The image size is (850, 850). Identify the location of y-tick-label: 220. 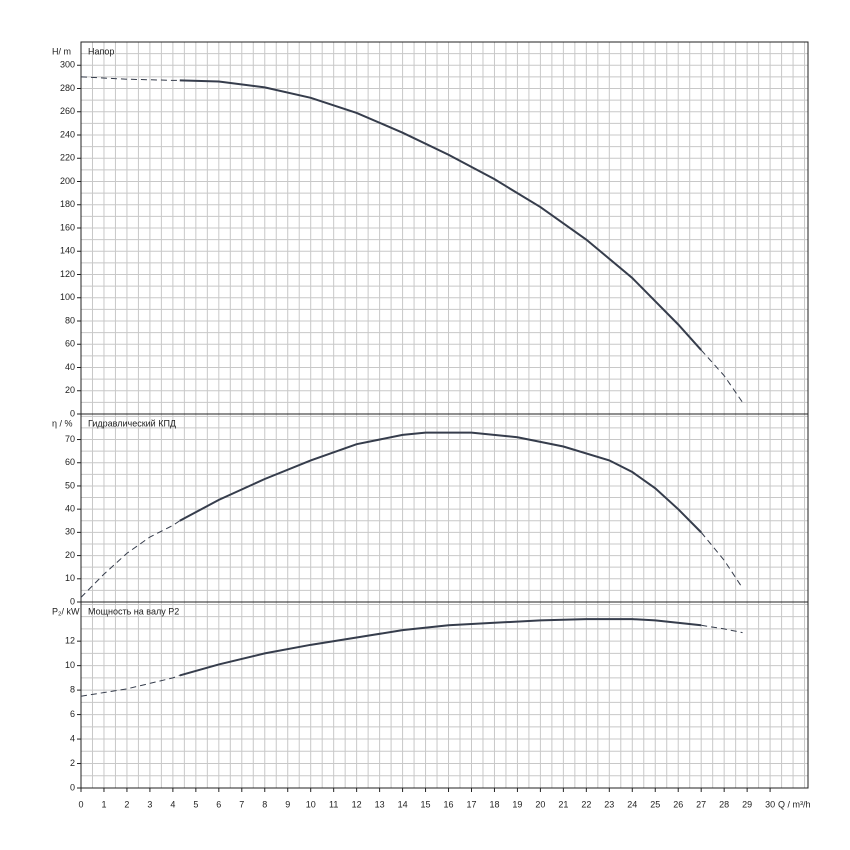
(67, 158).